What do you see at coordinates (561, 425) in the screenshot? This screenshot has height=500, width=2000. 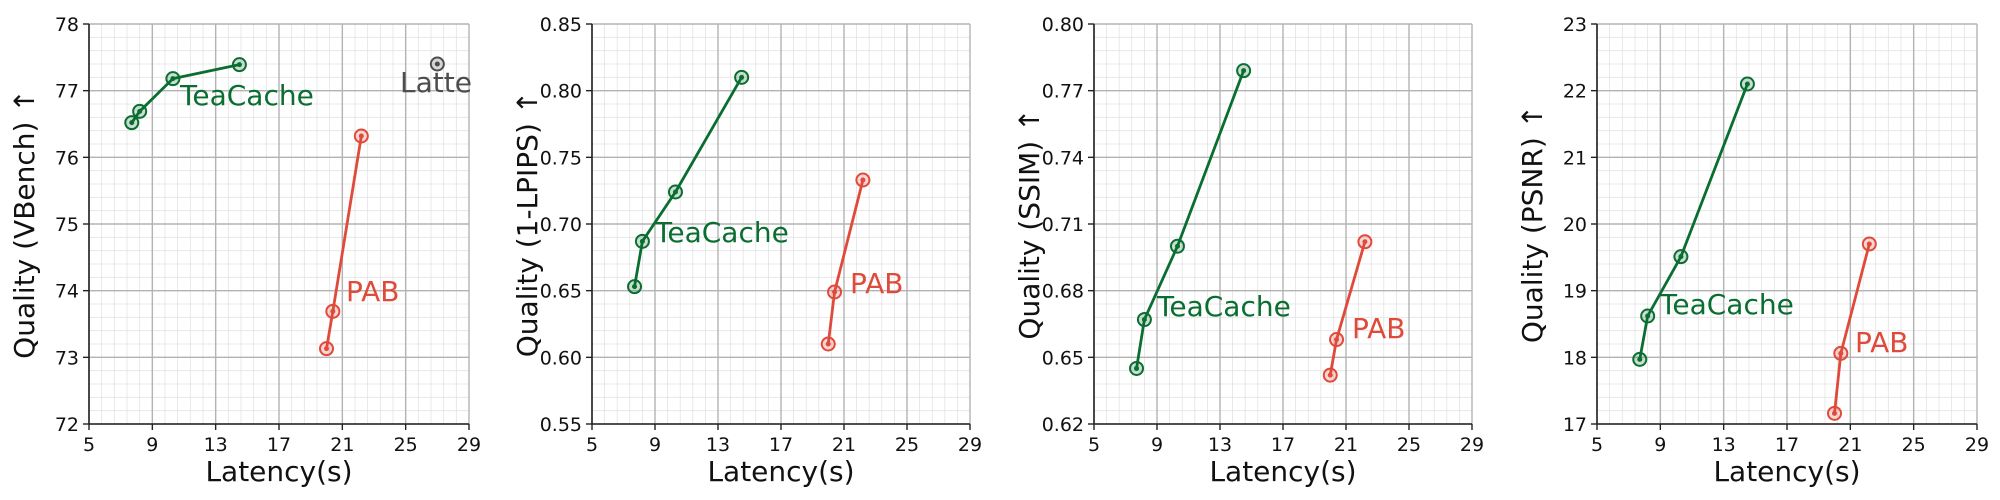 I see `y-tick-label: 0.55` at bounding box center [561, 425].